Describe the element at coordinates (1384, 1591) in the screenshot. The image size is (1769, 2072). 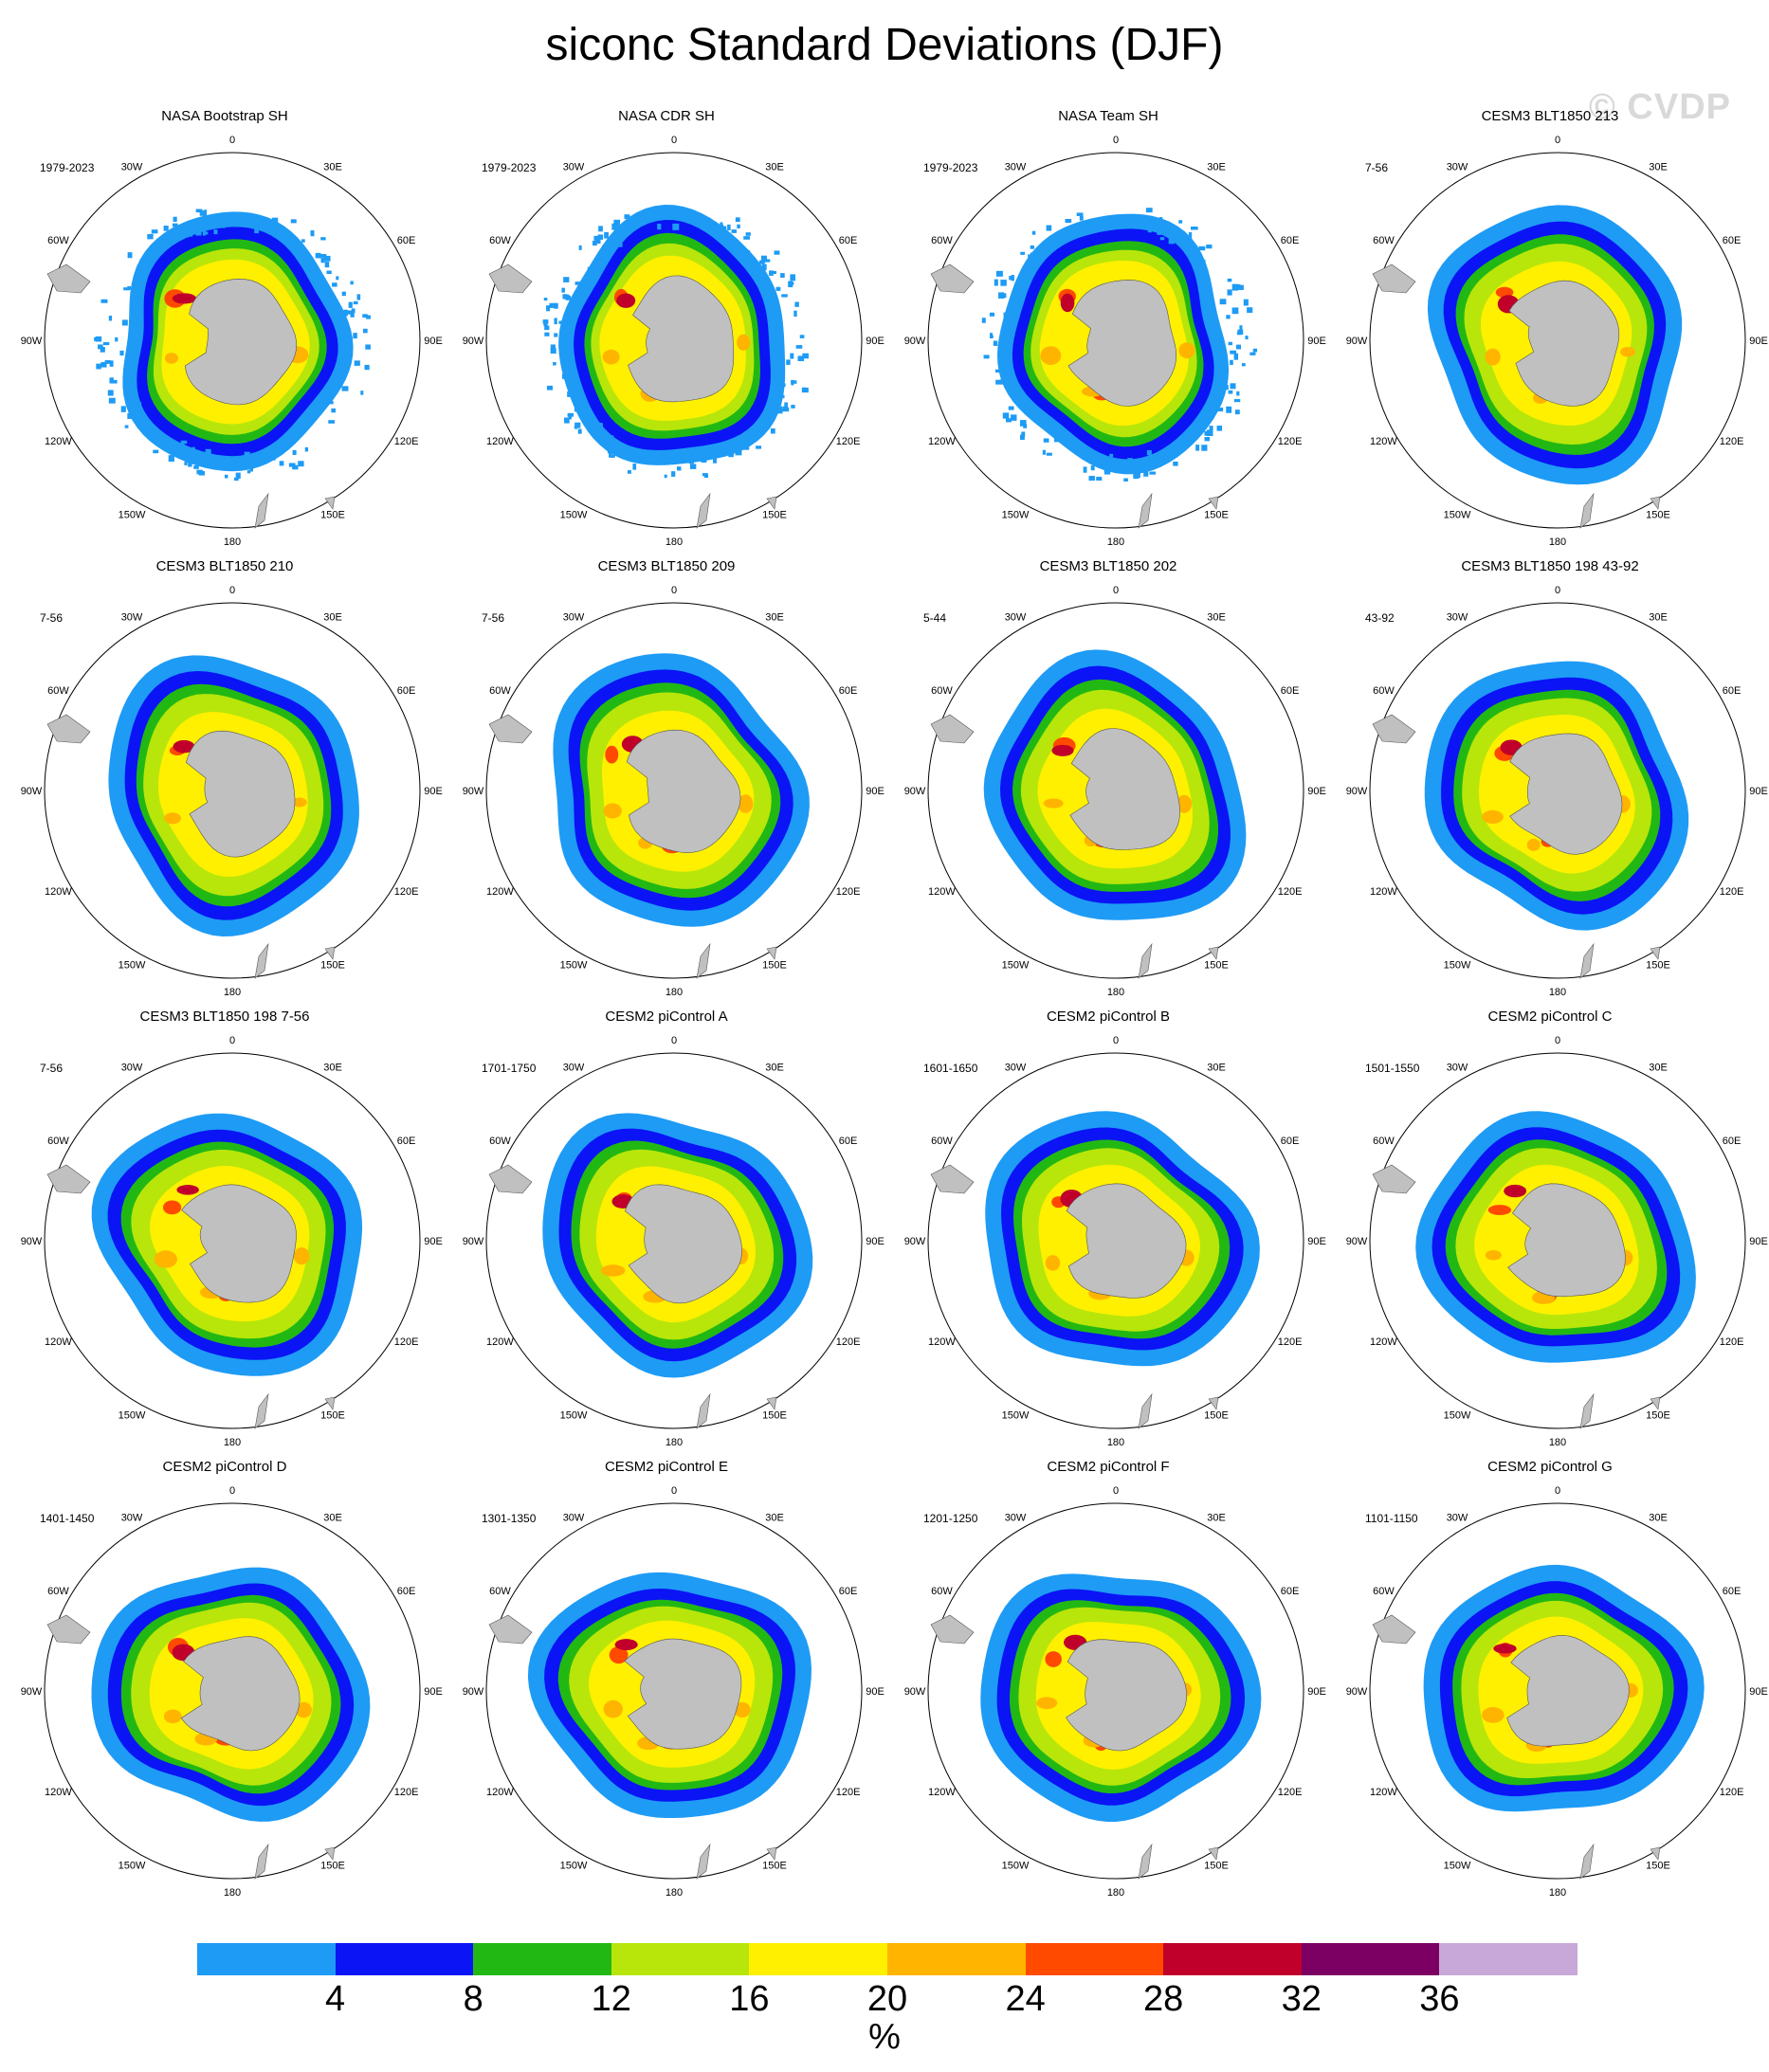
I see `longitude-label: 60W` at that location.